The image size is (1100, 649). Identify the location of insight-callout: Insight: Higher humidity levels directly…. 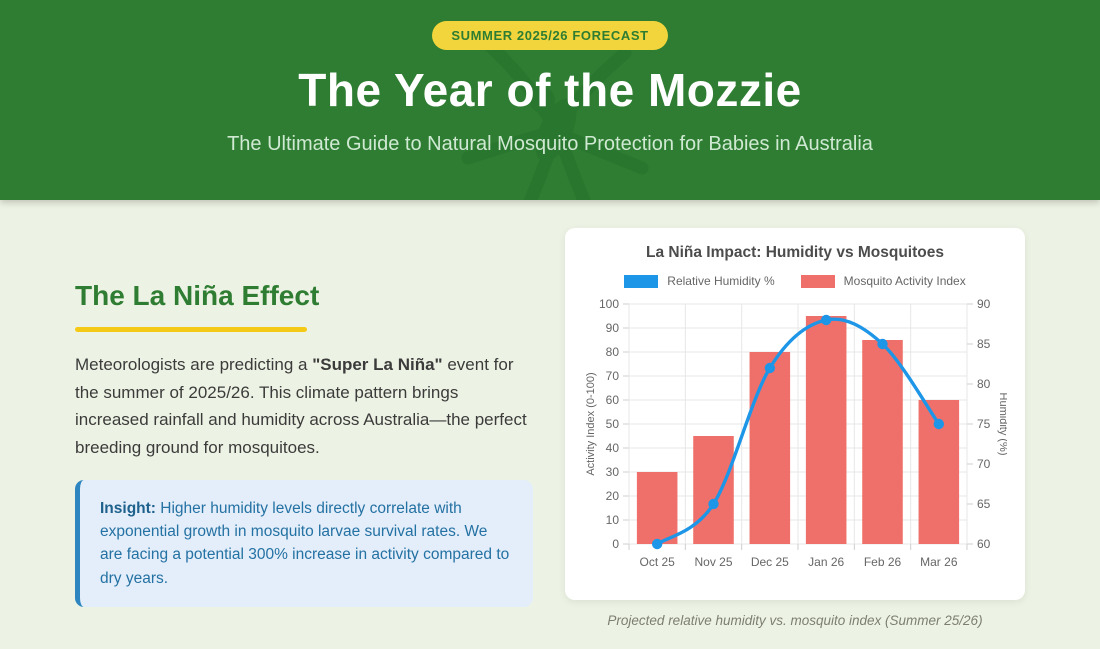
(304, 543).